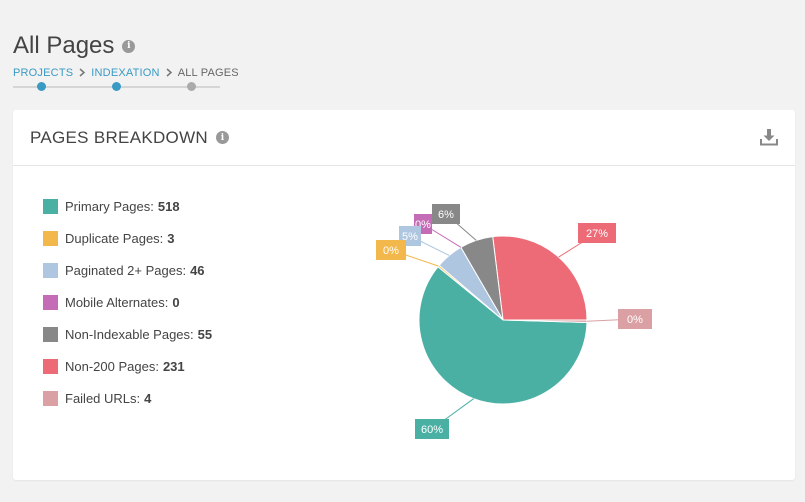 This screenshot has height=502, width=805. I want to click on legend-item: Duplicate Pages: 3, so click(127, 238).